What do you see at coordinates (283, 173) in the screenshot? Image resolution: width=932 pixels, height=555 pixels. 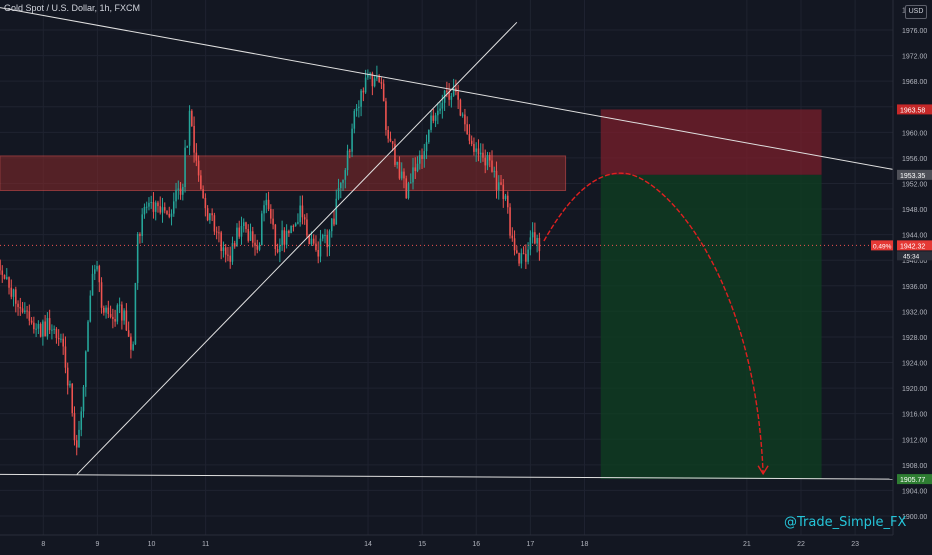 I see `resistance-zone` at bounding box center [283, 173].